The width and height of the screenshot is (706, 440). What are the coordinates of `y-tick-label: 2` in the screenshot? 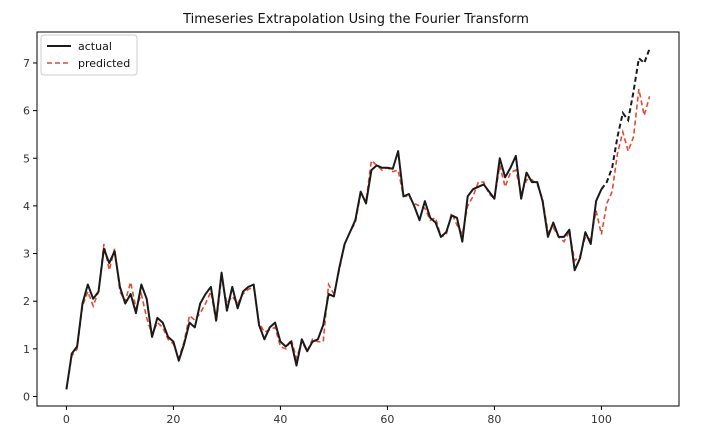 It's located at (26, 301).